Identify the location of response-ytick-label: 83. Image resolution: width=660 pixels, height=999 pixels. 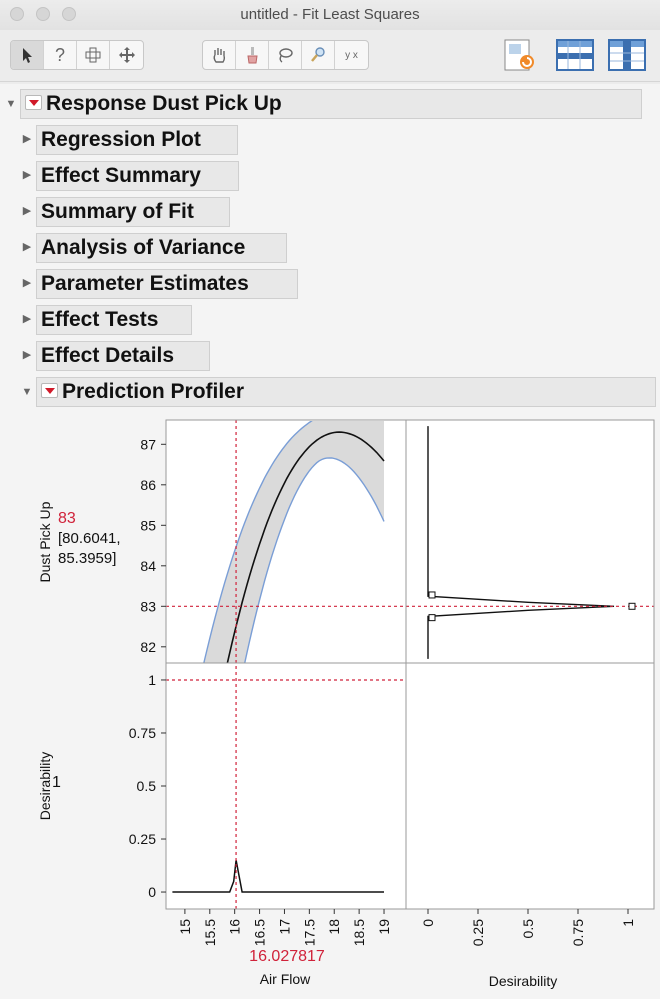
(148, 606).